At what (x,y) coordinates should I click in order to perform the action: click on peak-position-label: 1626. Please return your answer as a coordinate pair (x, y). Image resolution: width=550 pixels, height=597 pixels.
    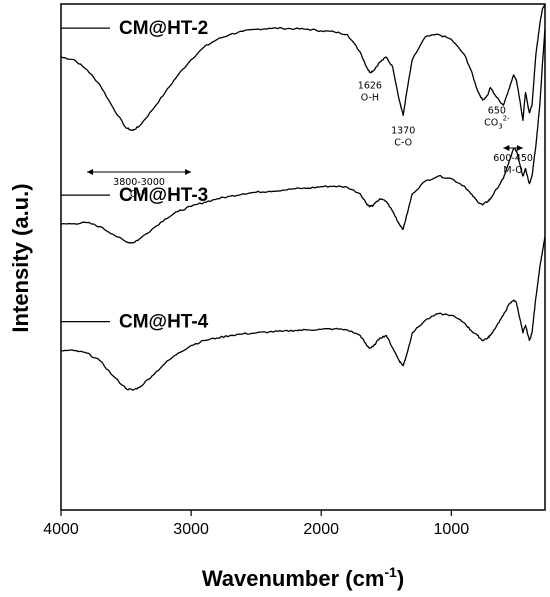
    Looking at the image, I should click on (370, 85).